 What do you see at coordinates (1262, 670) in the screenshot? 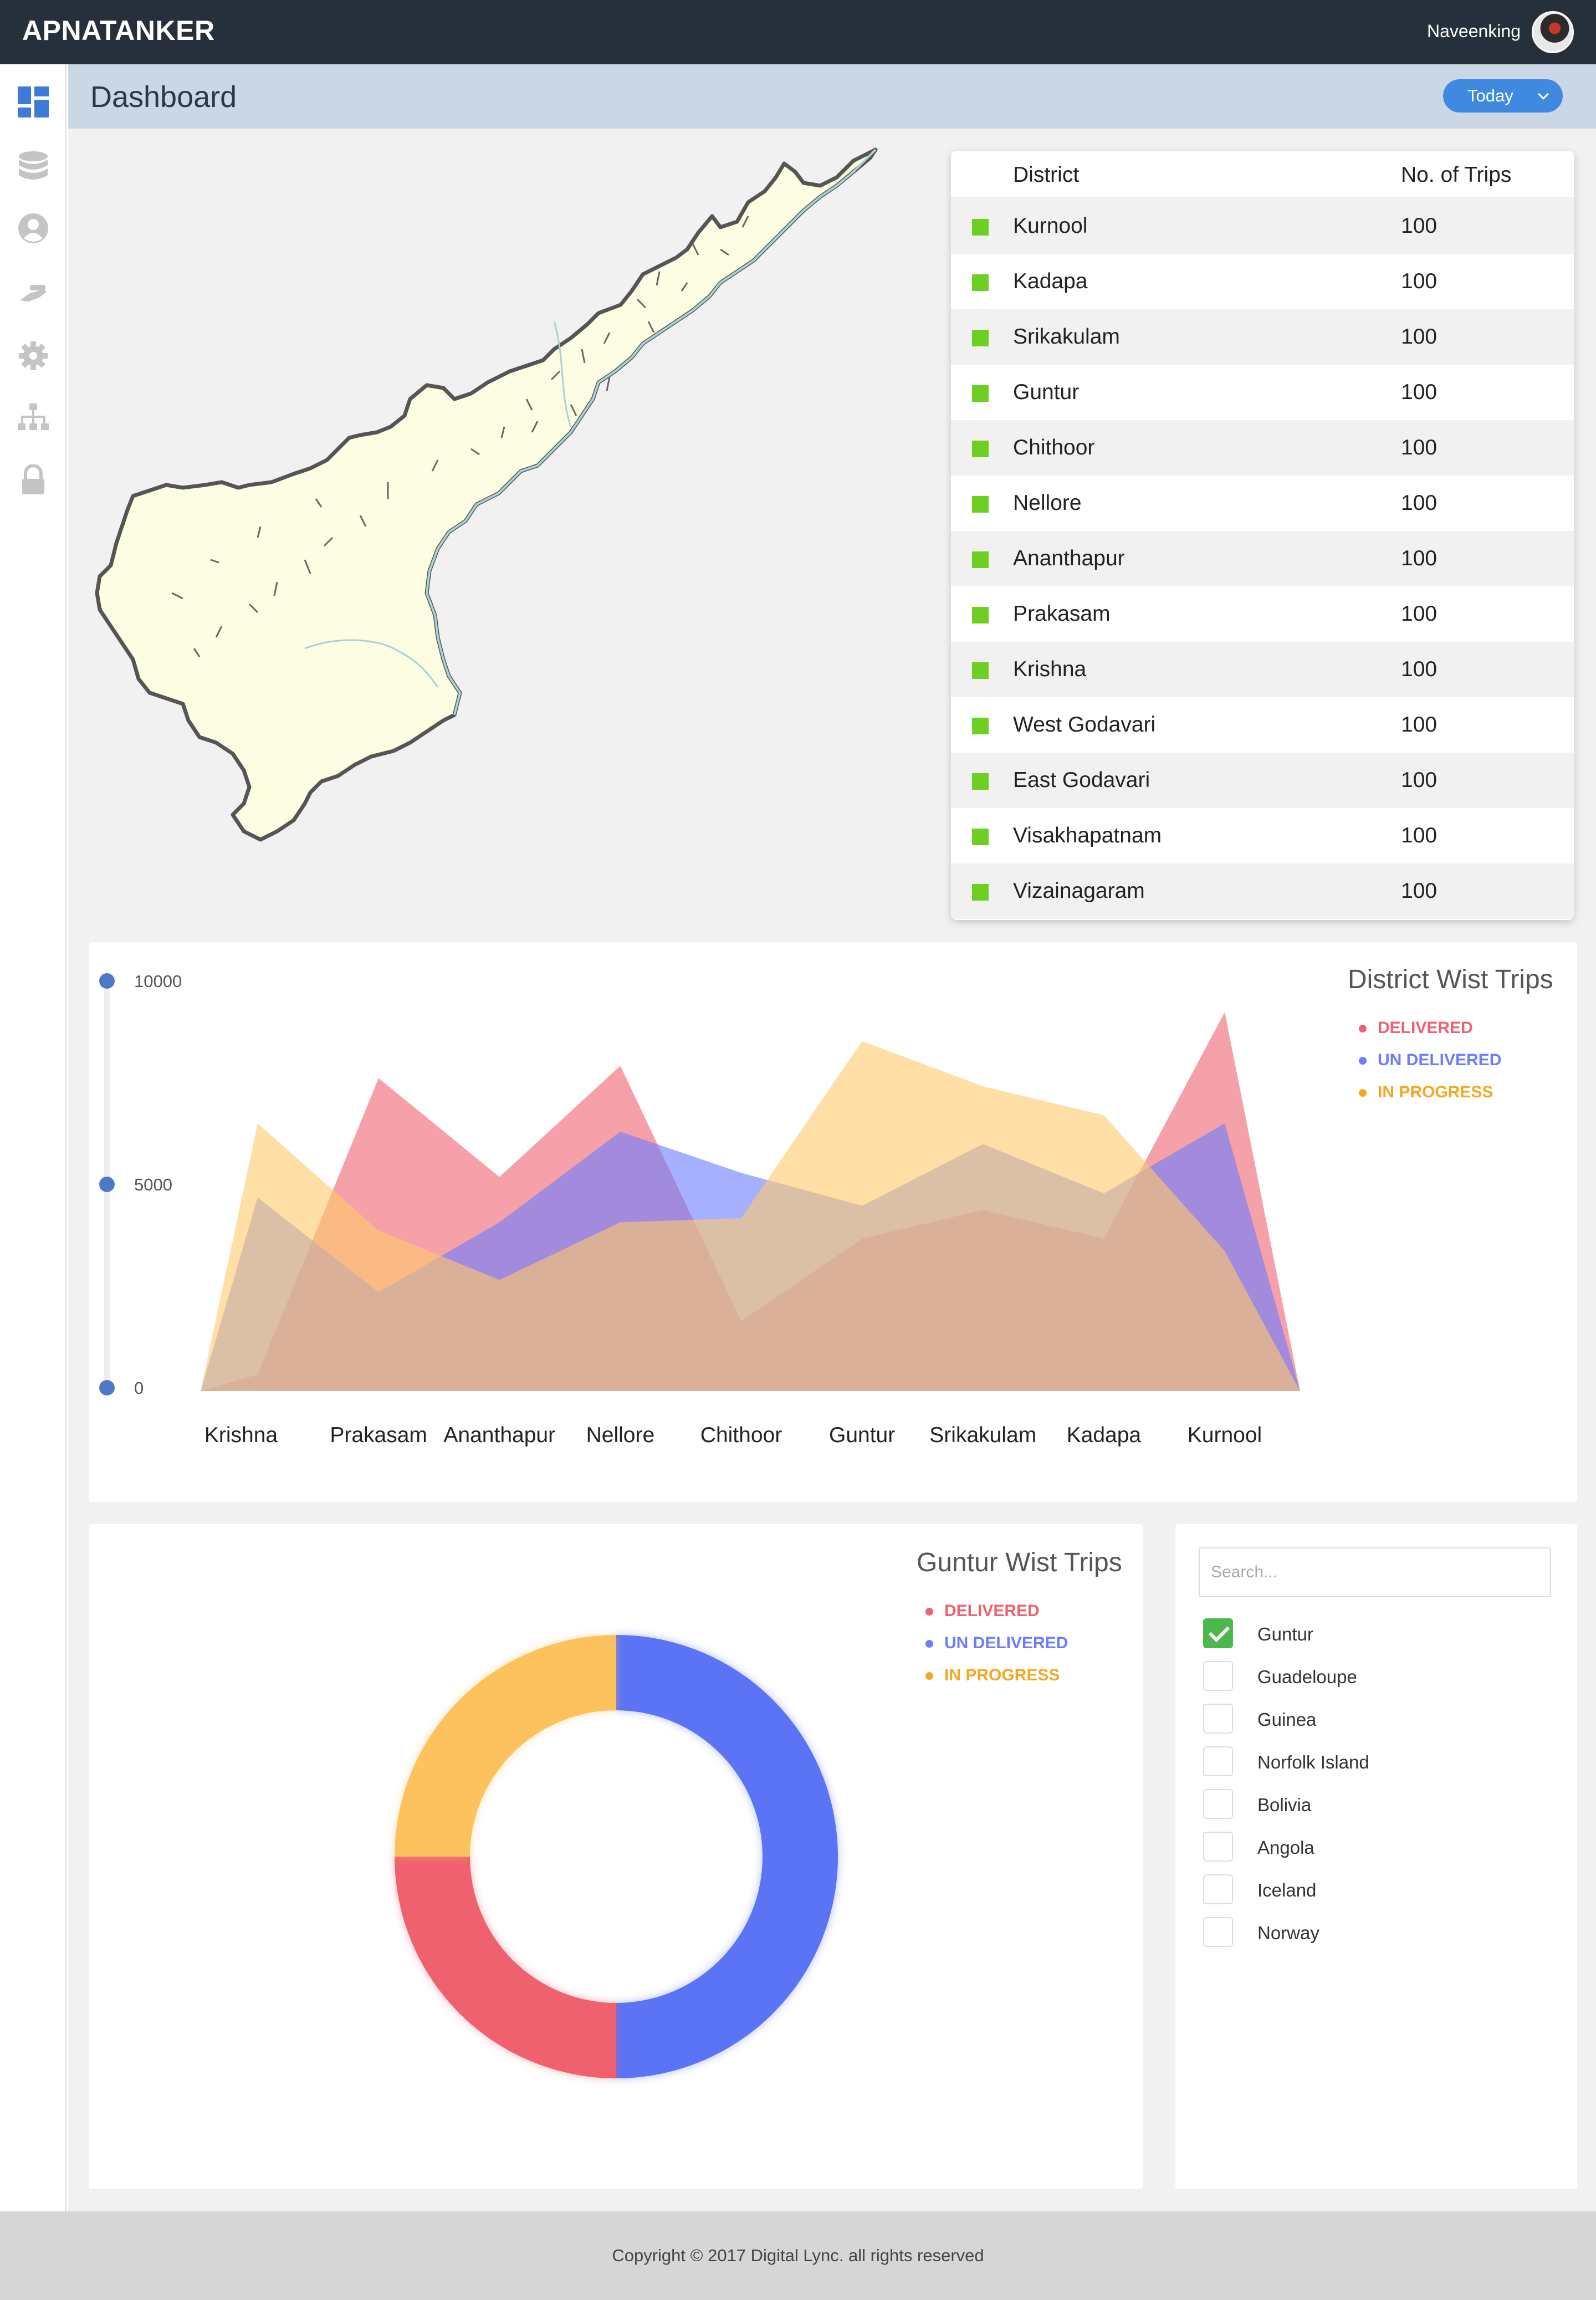
I see `table-row: Krishna 100` at bounding box center [1262, 670].